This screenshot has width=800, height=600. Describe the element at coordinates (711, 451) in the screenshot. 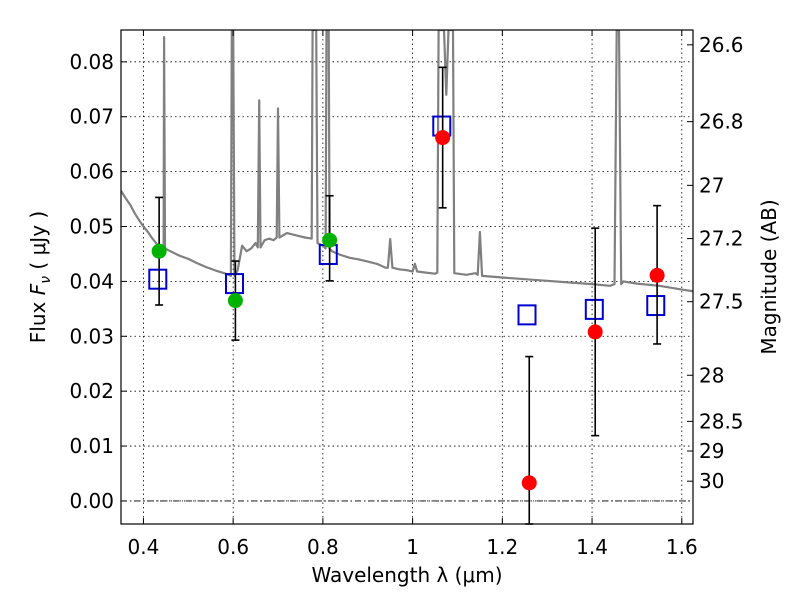

I see `magnitude-tick-label: 29` at that location.